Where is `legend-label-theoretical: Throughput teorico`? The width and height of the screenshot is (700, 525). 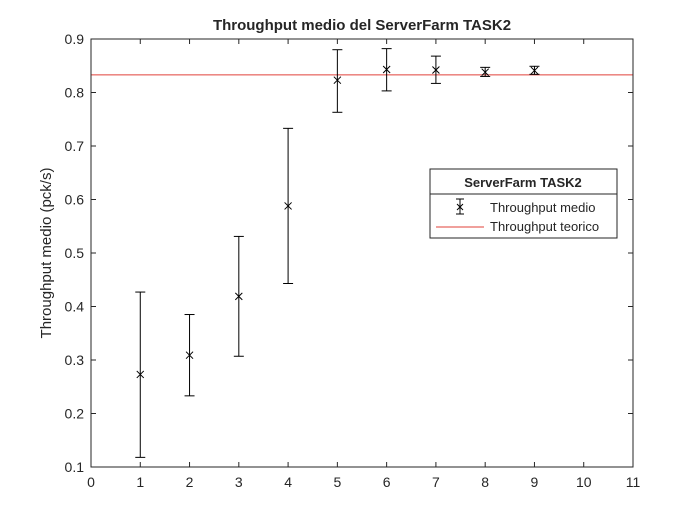 legend-label-theoretical: Throughput teorico is located at coordinates (544, 226).